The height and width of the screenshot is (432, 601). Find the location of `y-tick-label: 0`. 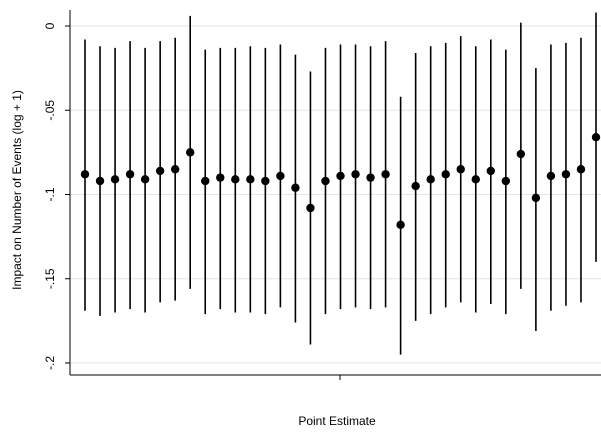

y-tick-label: 0 is located at coordinates (50, 25).